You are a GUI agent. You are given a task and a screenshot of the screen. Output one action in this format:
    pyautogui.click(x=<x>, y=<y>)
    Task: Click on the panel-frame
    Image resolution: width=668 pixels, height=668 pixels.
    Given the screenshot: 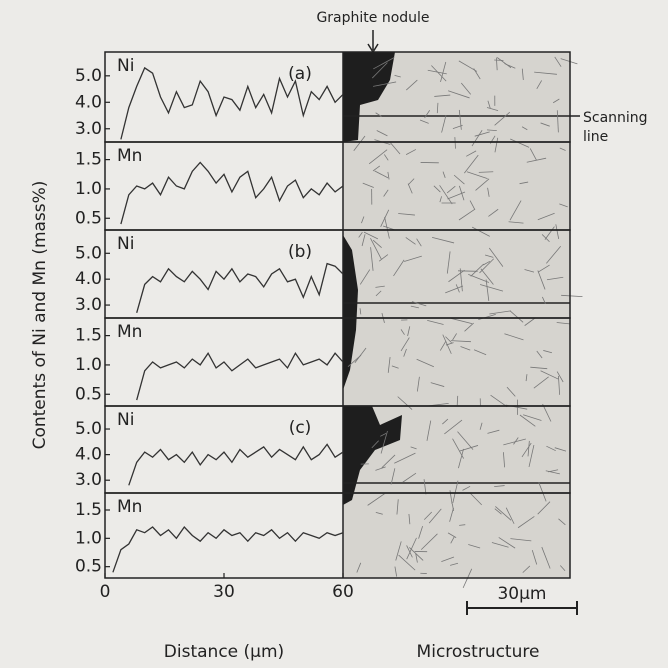 What is the action you would take?
    pyautogui.click(x=337, y=535)
    